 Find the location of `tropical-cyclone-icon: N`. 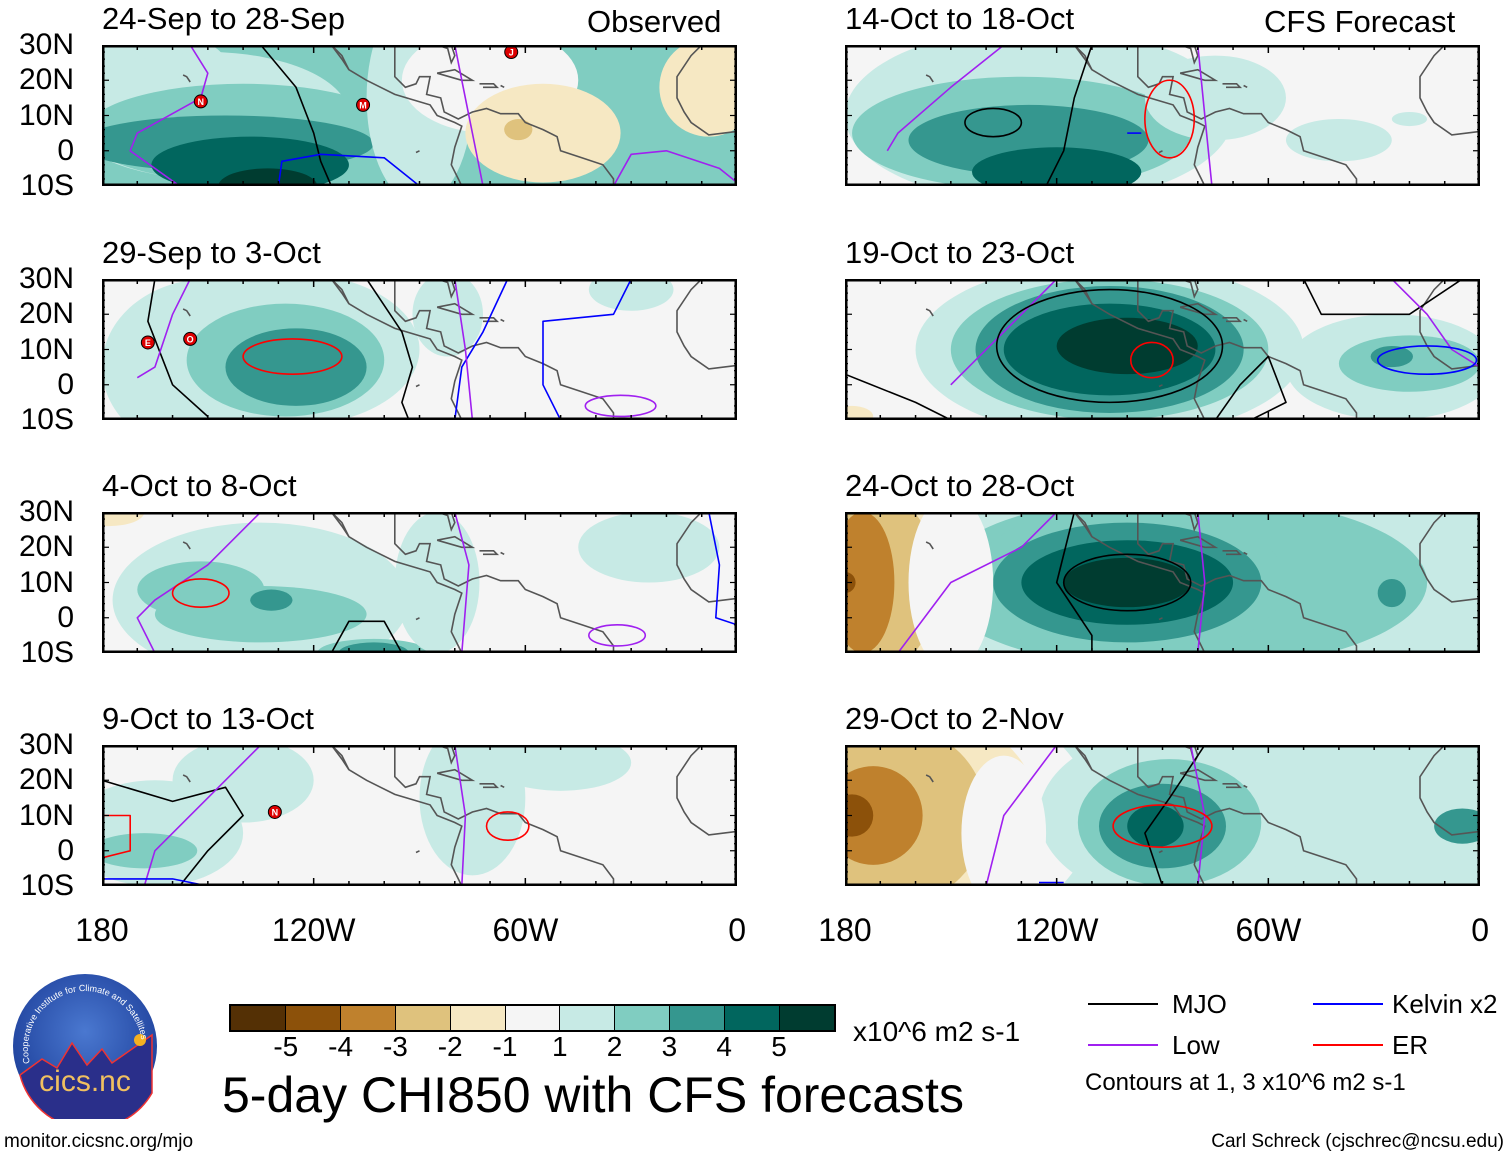

tropical-cyclone-icon: N is located at coordinates (200, 101).